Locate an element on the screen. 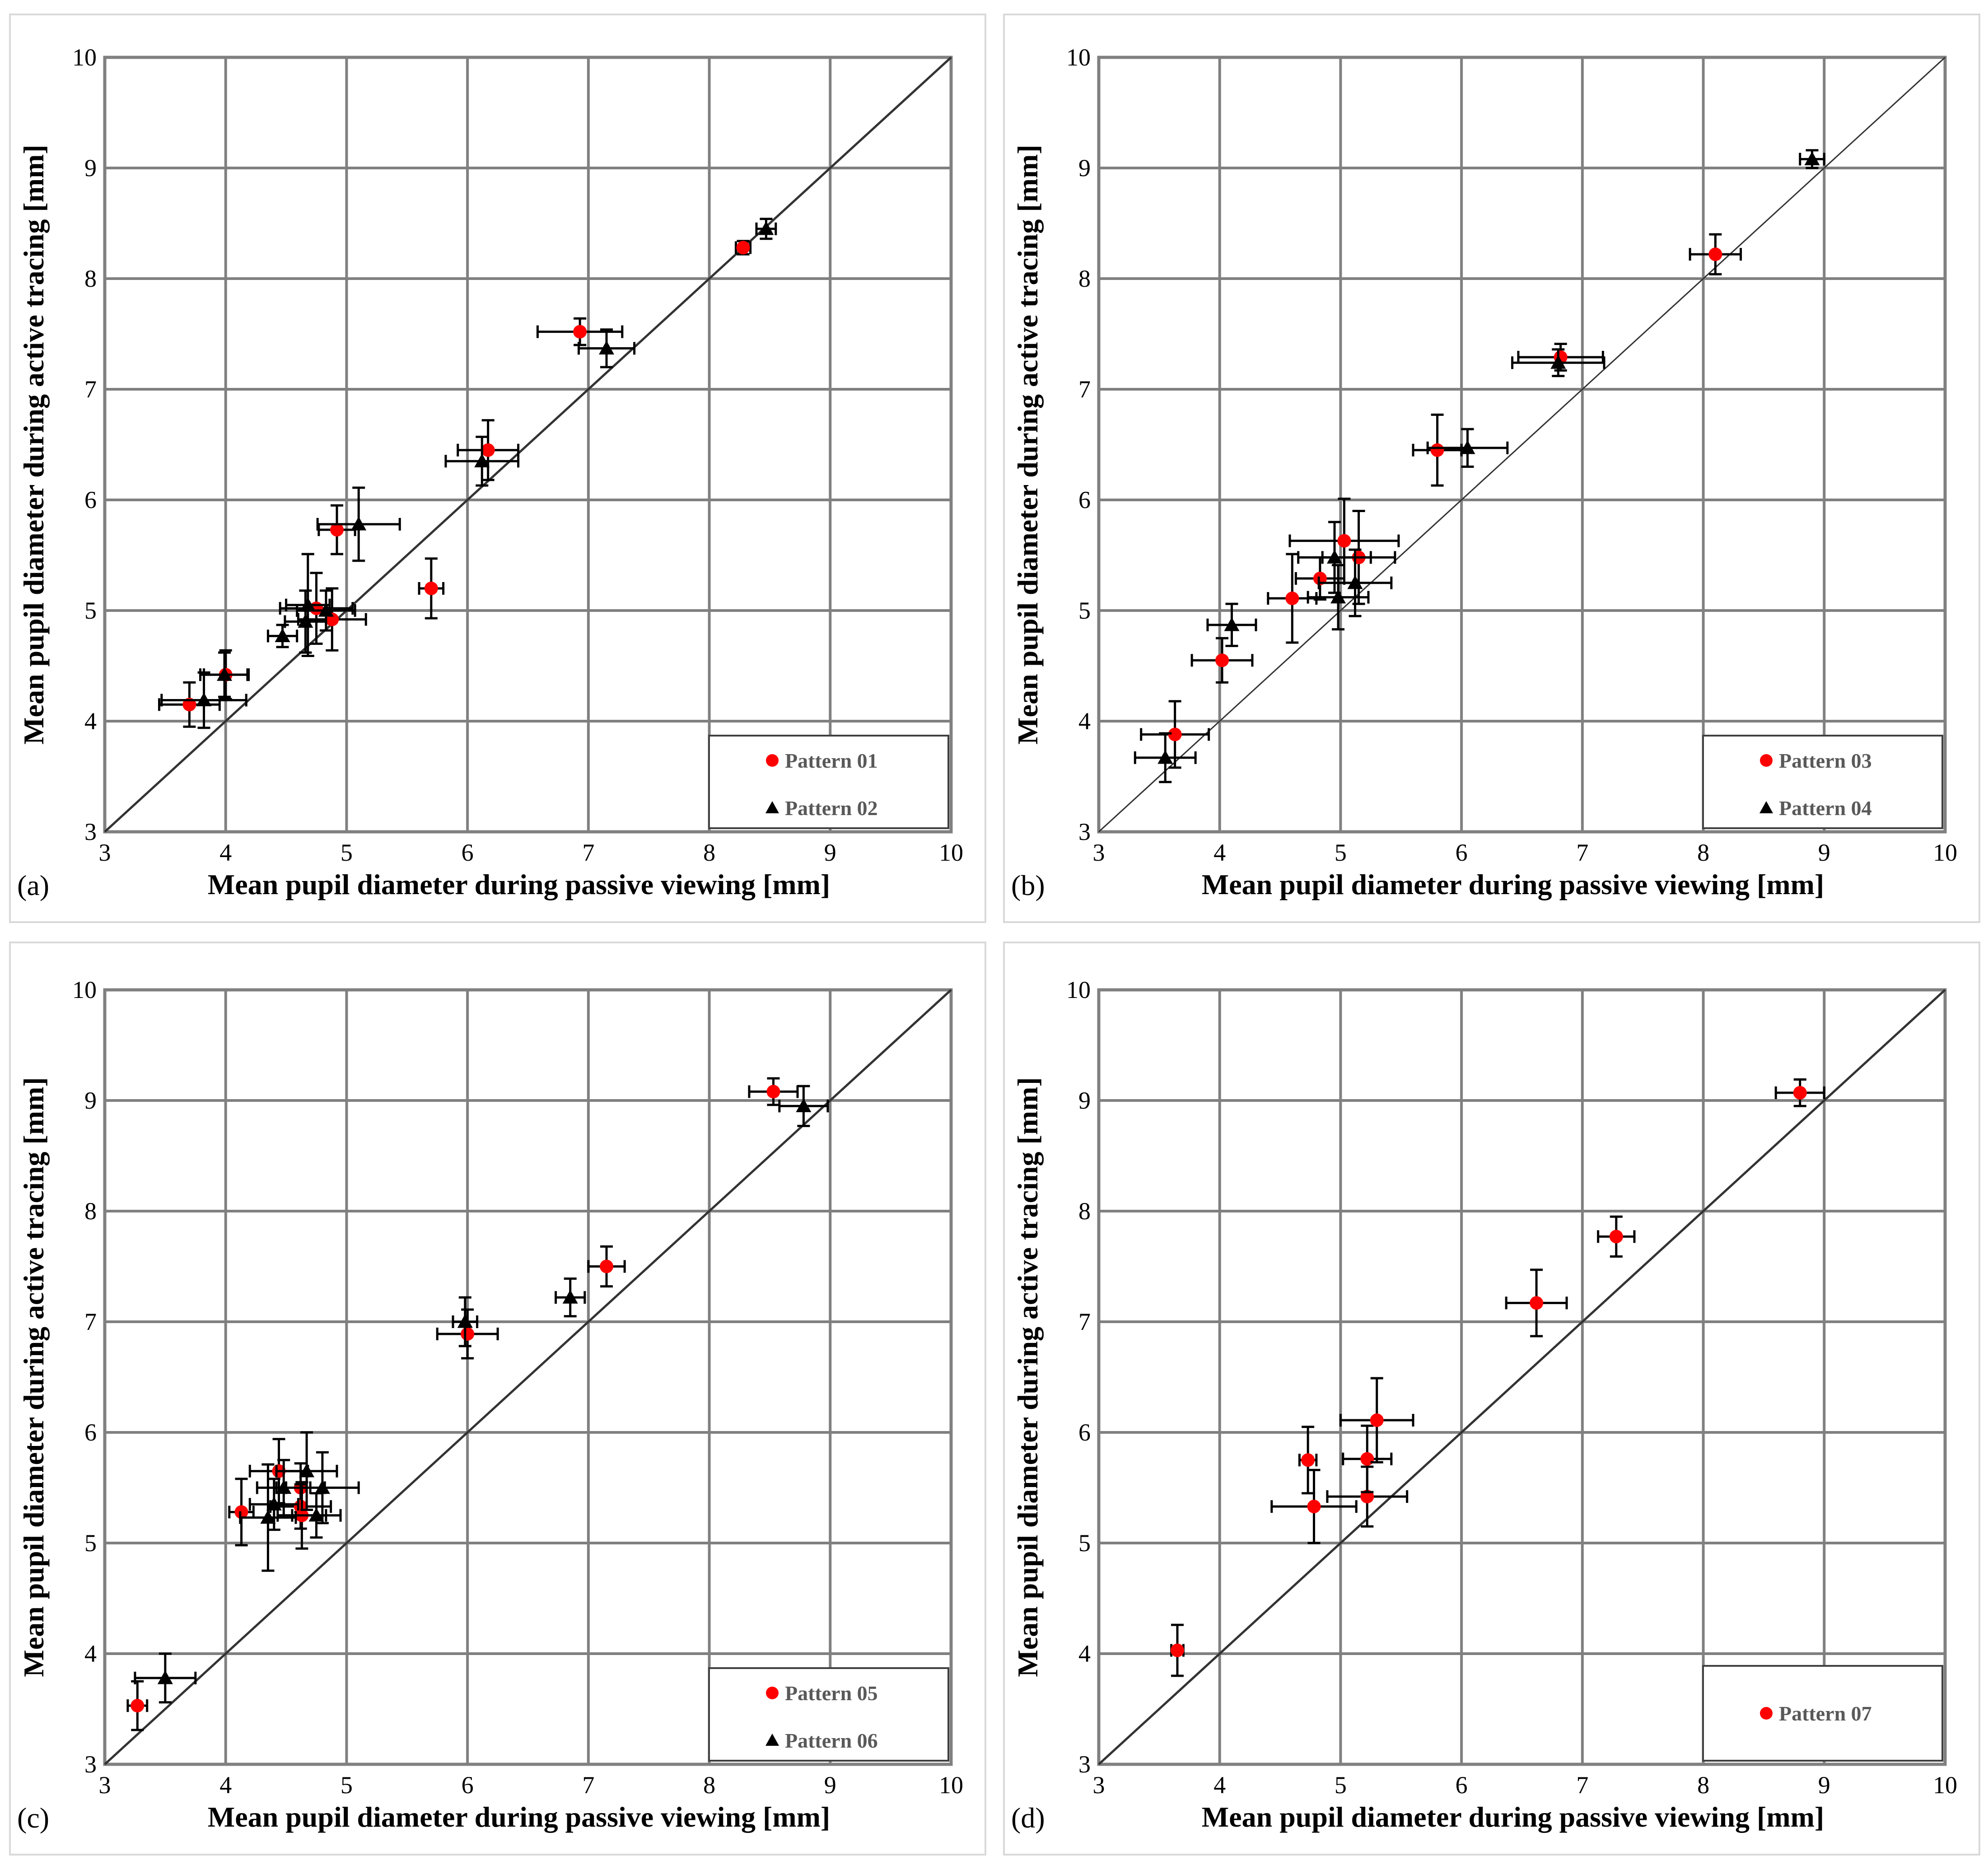 The image size is (1988, 1865). panel-label: (a) is located at coordinates (33, 885).